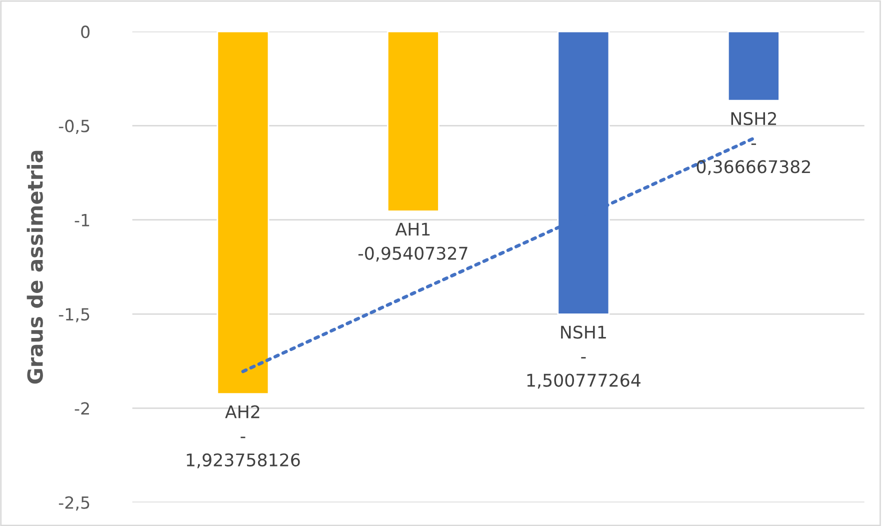 Image resolution: width=882 pixels, height=526 pixels. What do you see at coordinates (753, 144) in the screenshot?
I see `data-label: NSH2 - 0,366667382` at bounding box center [753, 144].